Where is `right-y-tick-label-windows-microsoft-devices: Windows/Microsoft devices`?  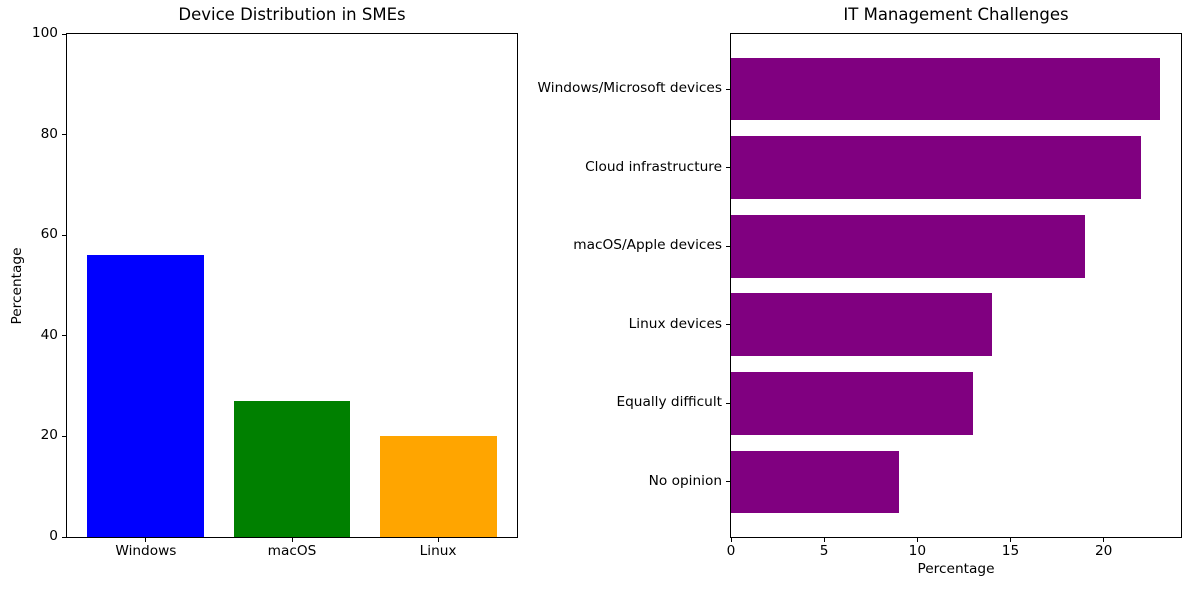 right-y-tick-label-windows-microsoft-devices: Windows/Microsoft devices is located at coordinates (629, 88).